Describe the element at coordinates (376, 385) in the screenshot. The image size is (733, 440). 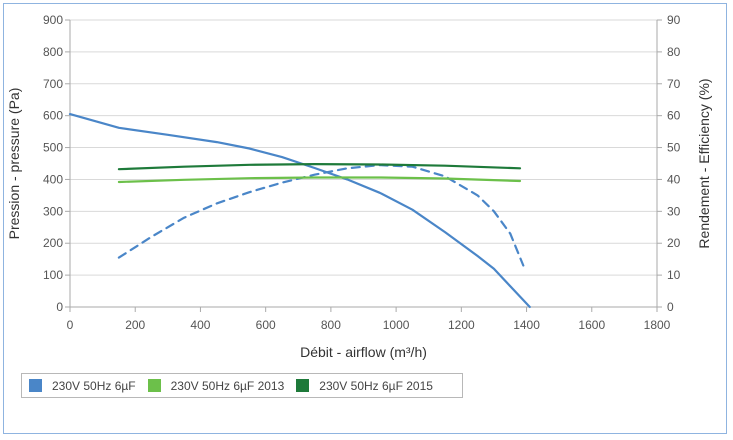
I see `legend-label: 230V 50Hz 6µF 2015` at that location.